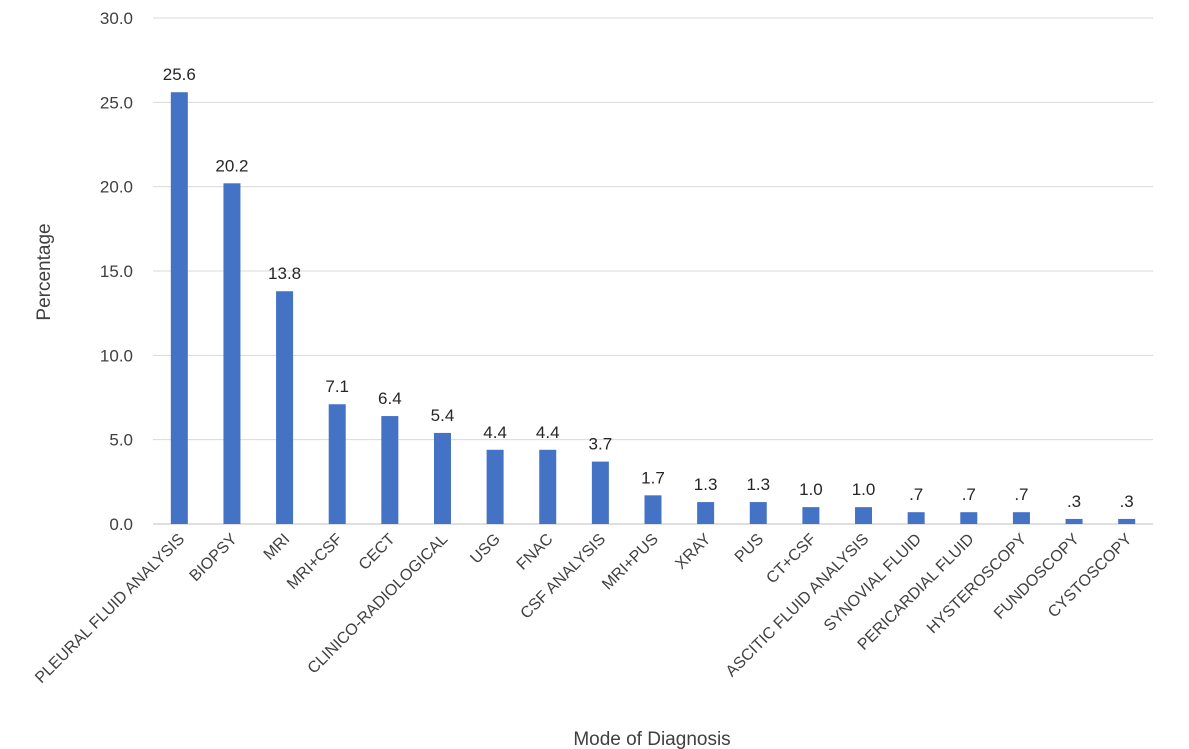 This screenshot has height=749, width=1189. What do you see at coordinates (284, 273) in the screenshot?
I see `data-label: 13.8` at bounding box center [284, 273].